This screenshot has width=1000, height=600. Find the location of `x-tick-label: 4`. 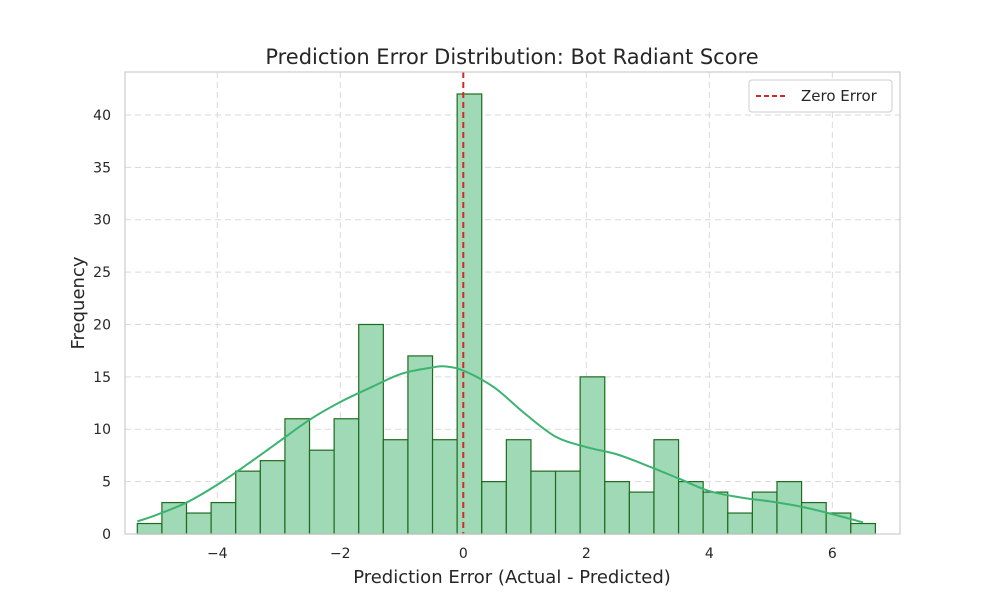

x-tick-label: 4 is located at coordinates (709, 554).